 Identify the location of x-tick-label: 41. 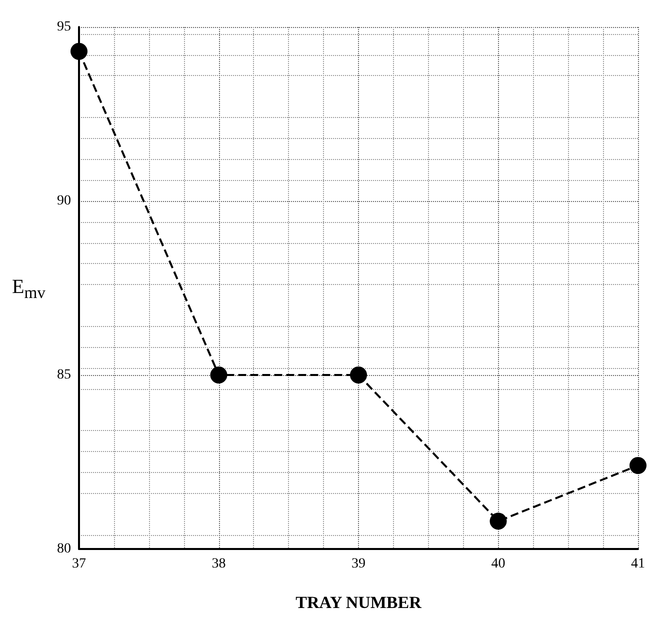
(638, 564).